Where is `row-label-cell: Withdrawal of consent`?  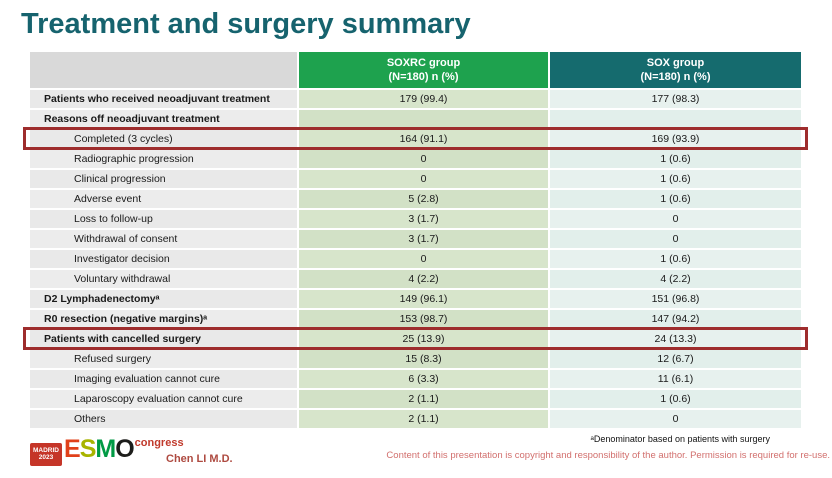
row-label-cell: Withdrawal of consent is located at coordinates (163, 239).